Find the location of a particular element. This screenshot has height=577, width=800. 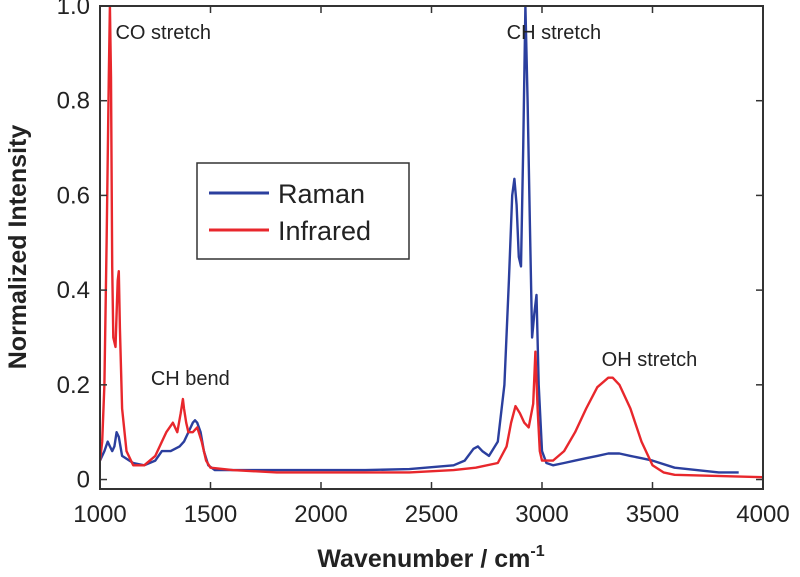

x-tick-label: 3000 is located at coordinates (541, 514).